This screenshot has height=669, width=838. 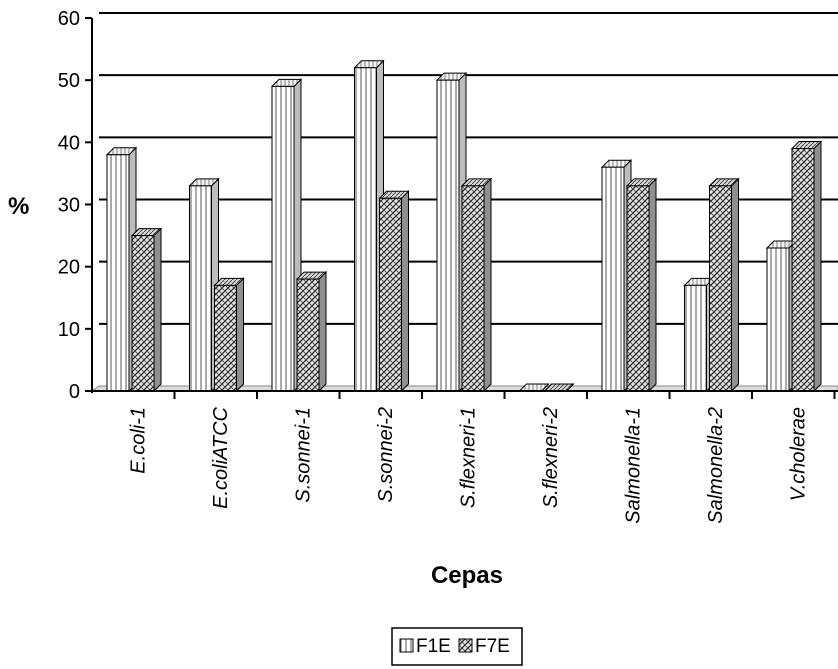 What do you see at coordinates (69, 19) in the screenshot?
I see `y-tick-label: 60` at bounding box center [69, 19].